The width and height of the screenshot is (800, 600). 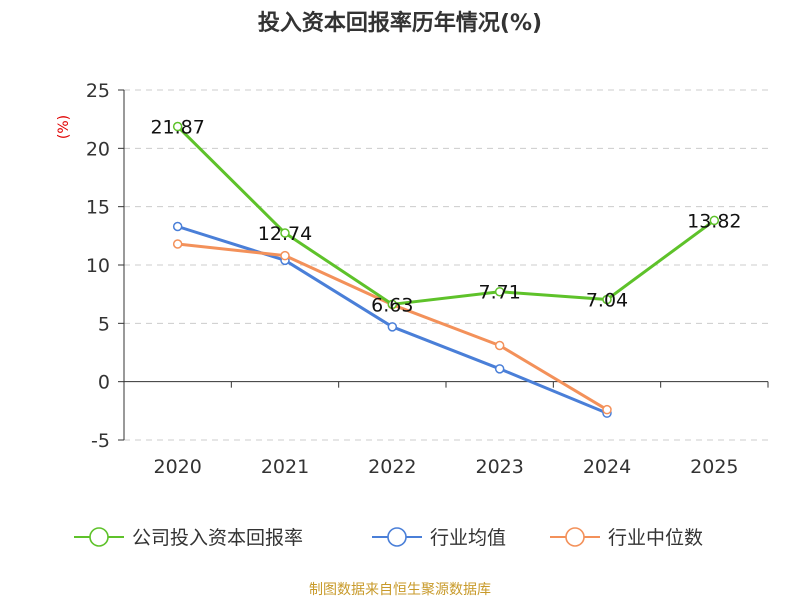 I want to click on x-tick-label: 2022, so click(x=392, y=467).